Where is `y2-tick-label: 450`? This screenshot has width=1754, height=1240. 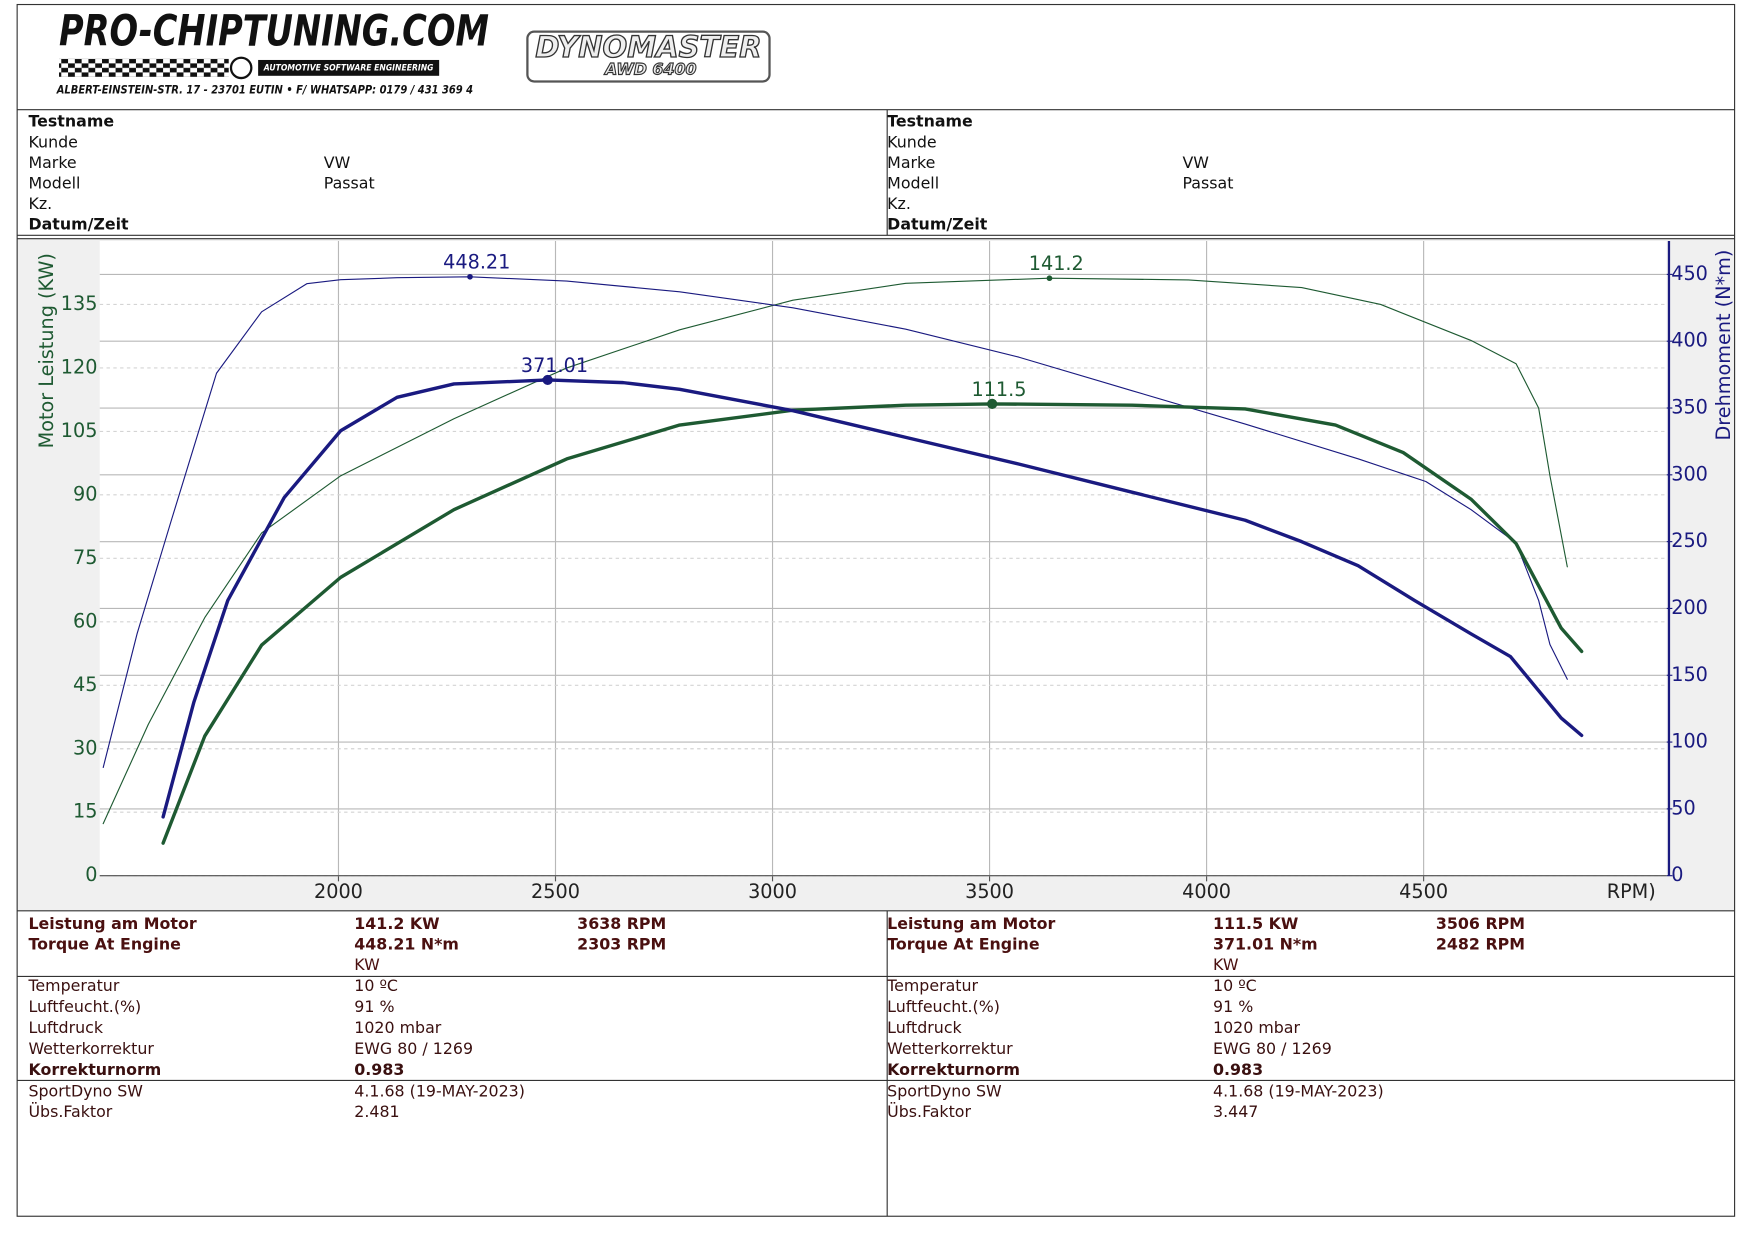 y2-tick-label: 450 is located at coordinates (1689, 273).